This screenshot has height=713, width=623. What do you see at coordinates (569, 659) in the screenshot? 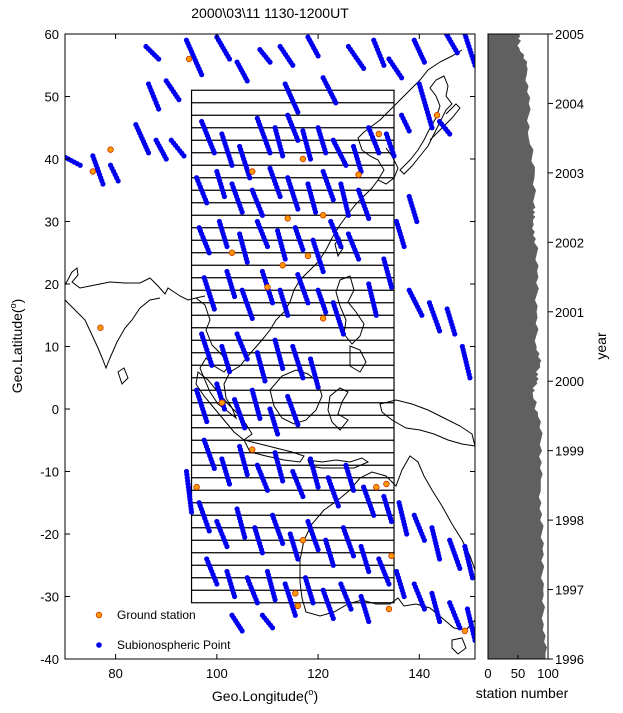
I see `year-tick-label: 1996` at bounding box center [569, 659].